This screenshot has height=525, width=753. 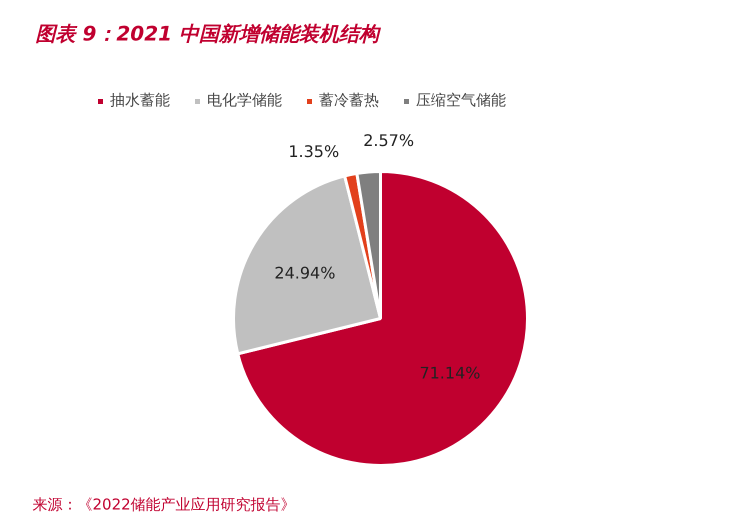 I want to click on legend-label: 抽水蓄能, so click(x=140, y=100).